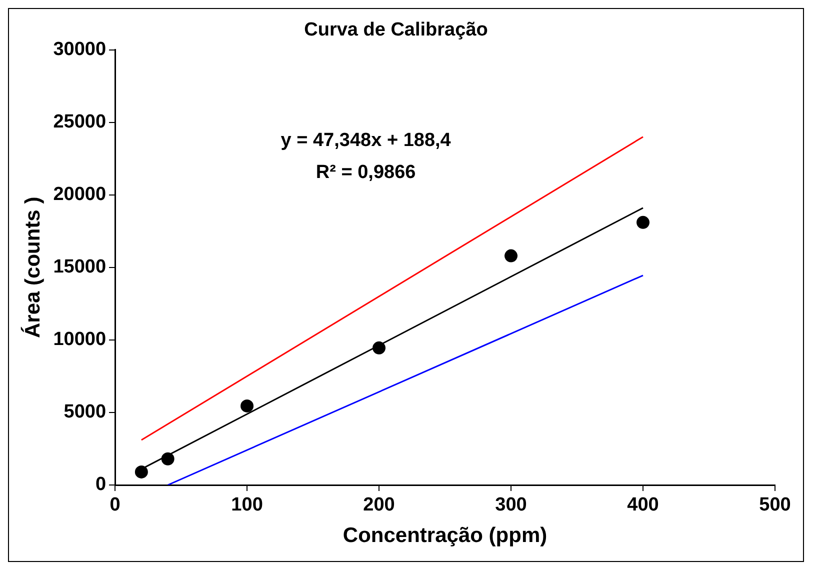  Describe the element at coordinates (396, 30) in the screenshot. I see `chart-title: Curva de Calibração` at that location.